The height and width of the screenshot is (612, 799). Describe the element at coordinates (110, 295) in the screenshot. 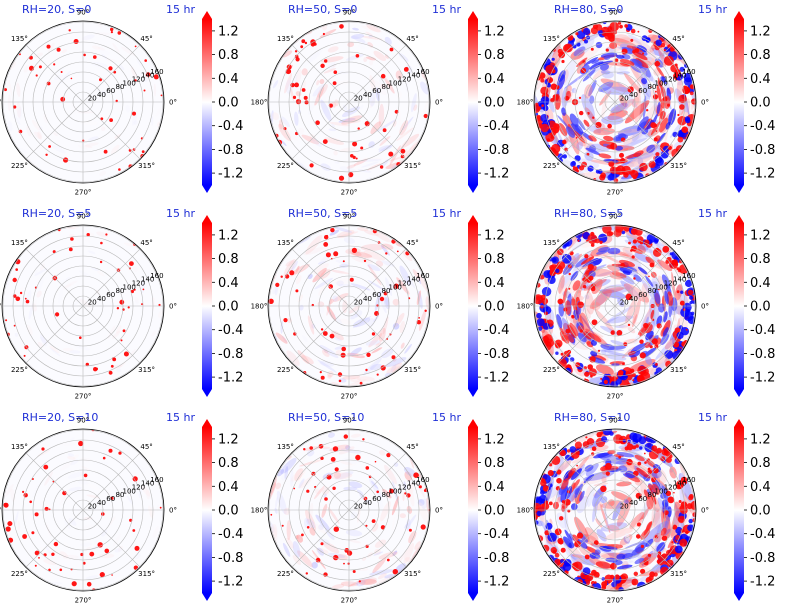

I see `r-tick-label: 60` at that location.